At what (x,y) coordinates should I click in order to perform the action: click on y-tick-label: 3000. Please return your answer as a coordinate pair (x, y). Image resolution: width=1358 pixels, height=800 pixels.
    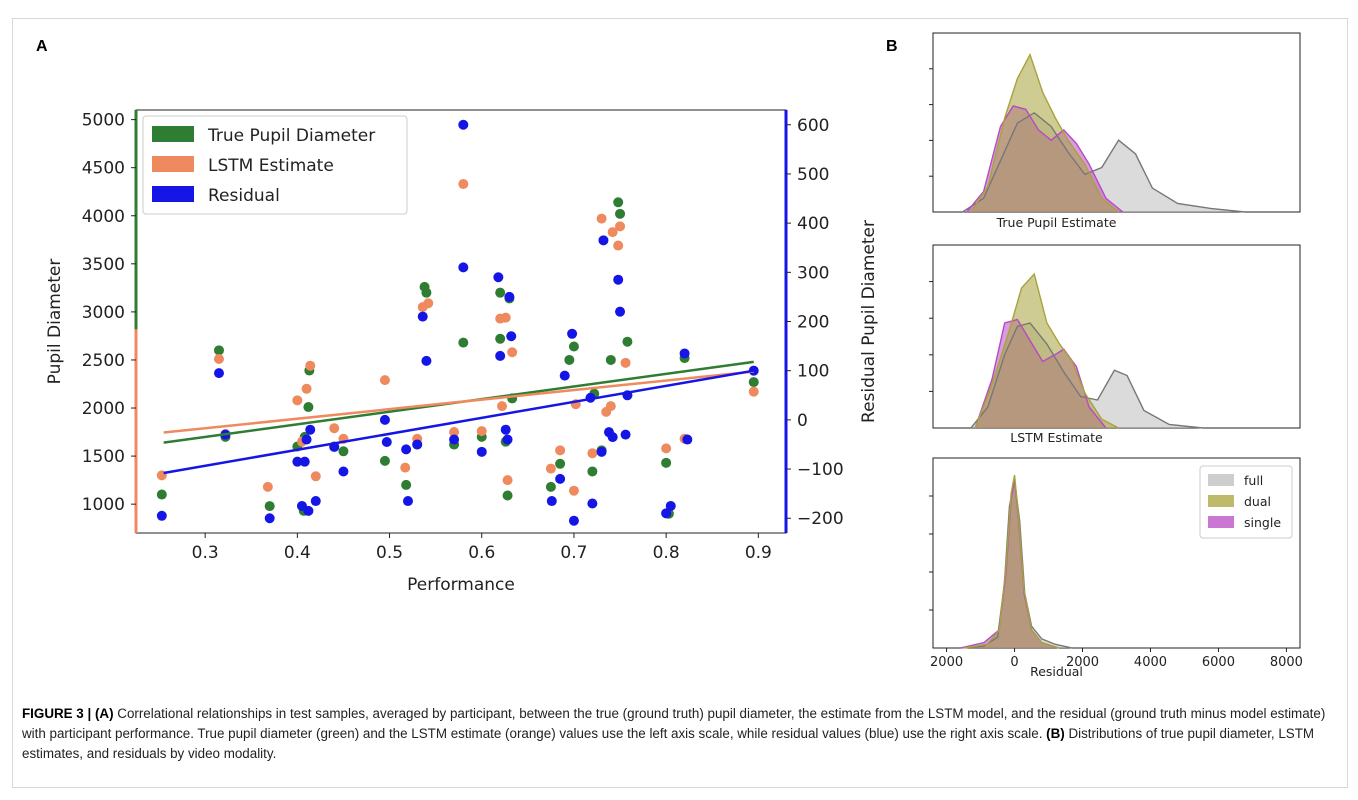
    Looking at the image, I should click on (103, 313).